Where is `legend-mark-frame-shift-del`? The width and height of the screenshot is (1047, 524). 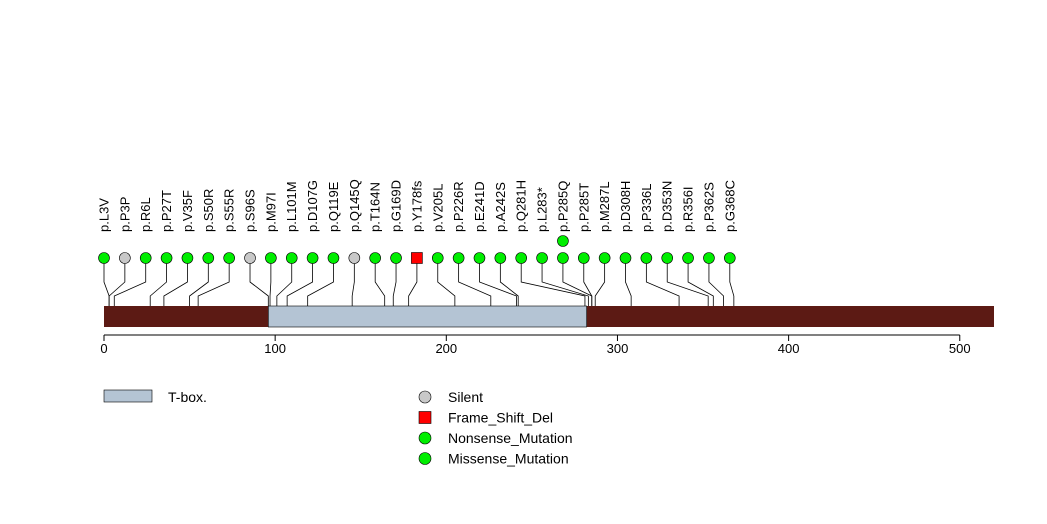
legend-mark-frame-shift-del is located at coordinates (425, 417).